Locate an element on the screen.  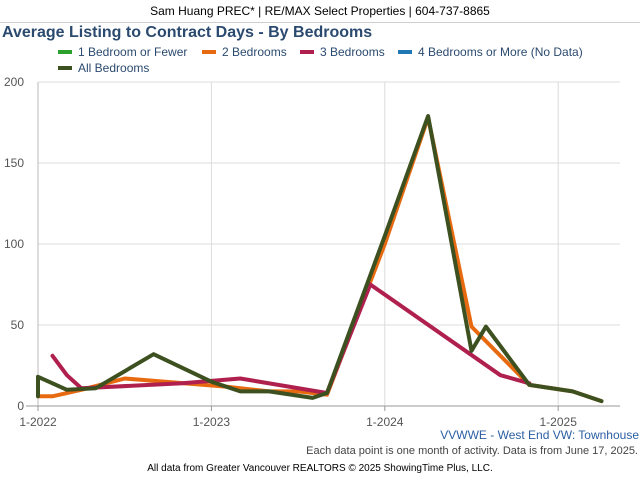
legend-item-4-bedrooms: 4 Bedrooms or More (No Data) is located at coordinates (490, 52).